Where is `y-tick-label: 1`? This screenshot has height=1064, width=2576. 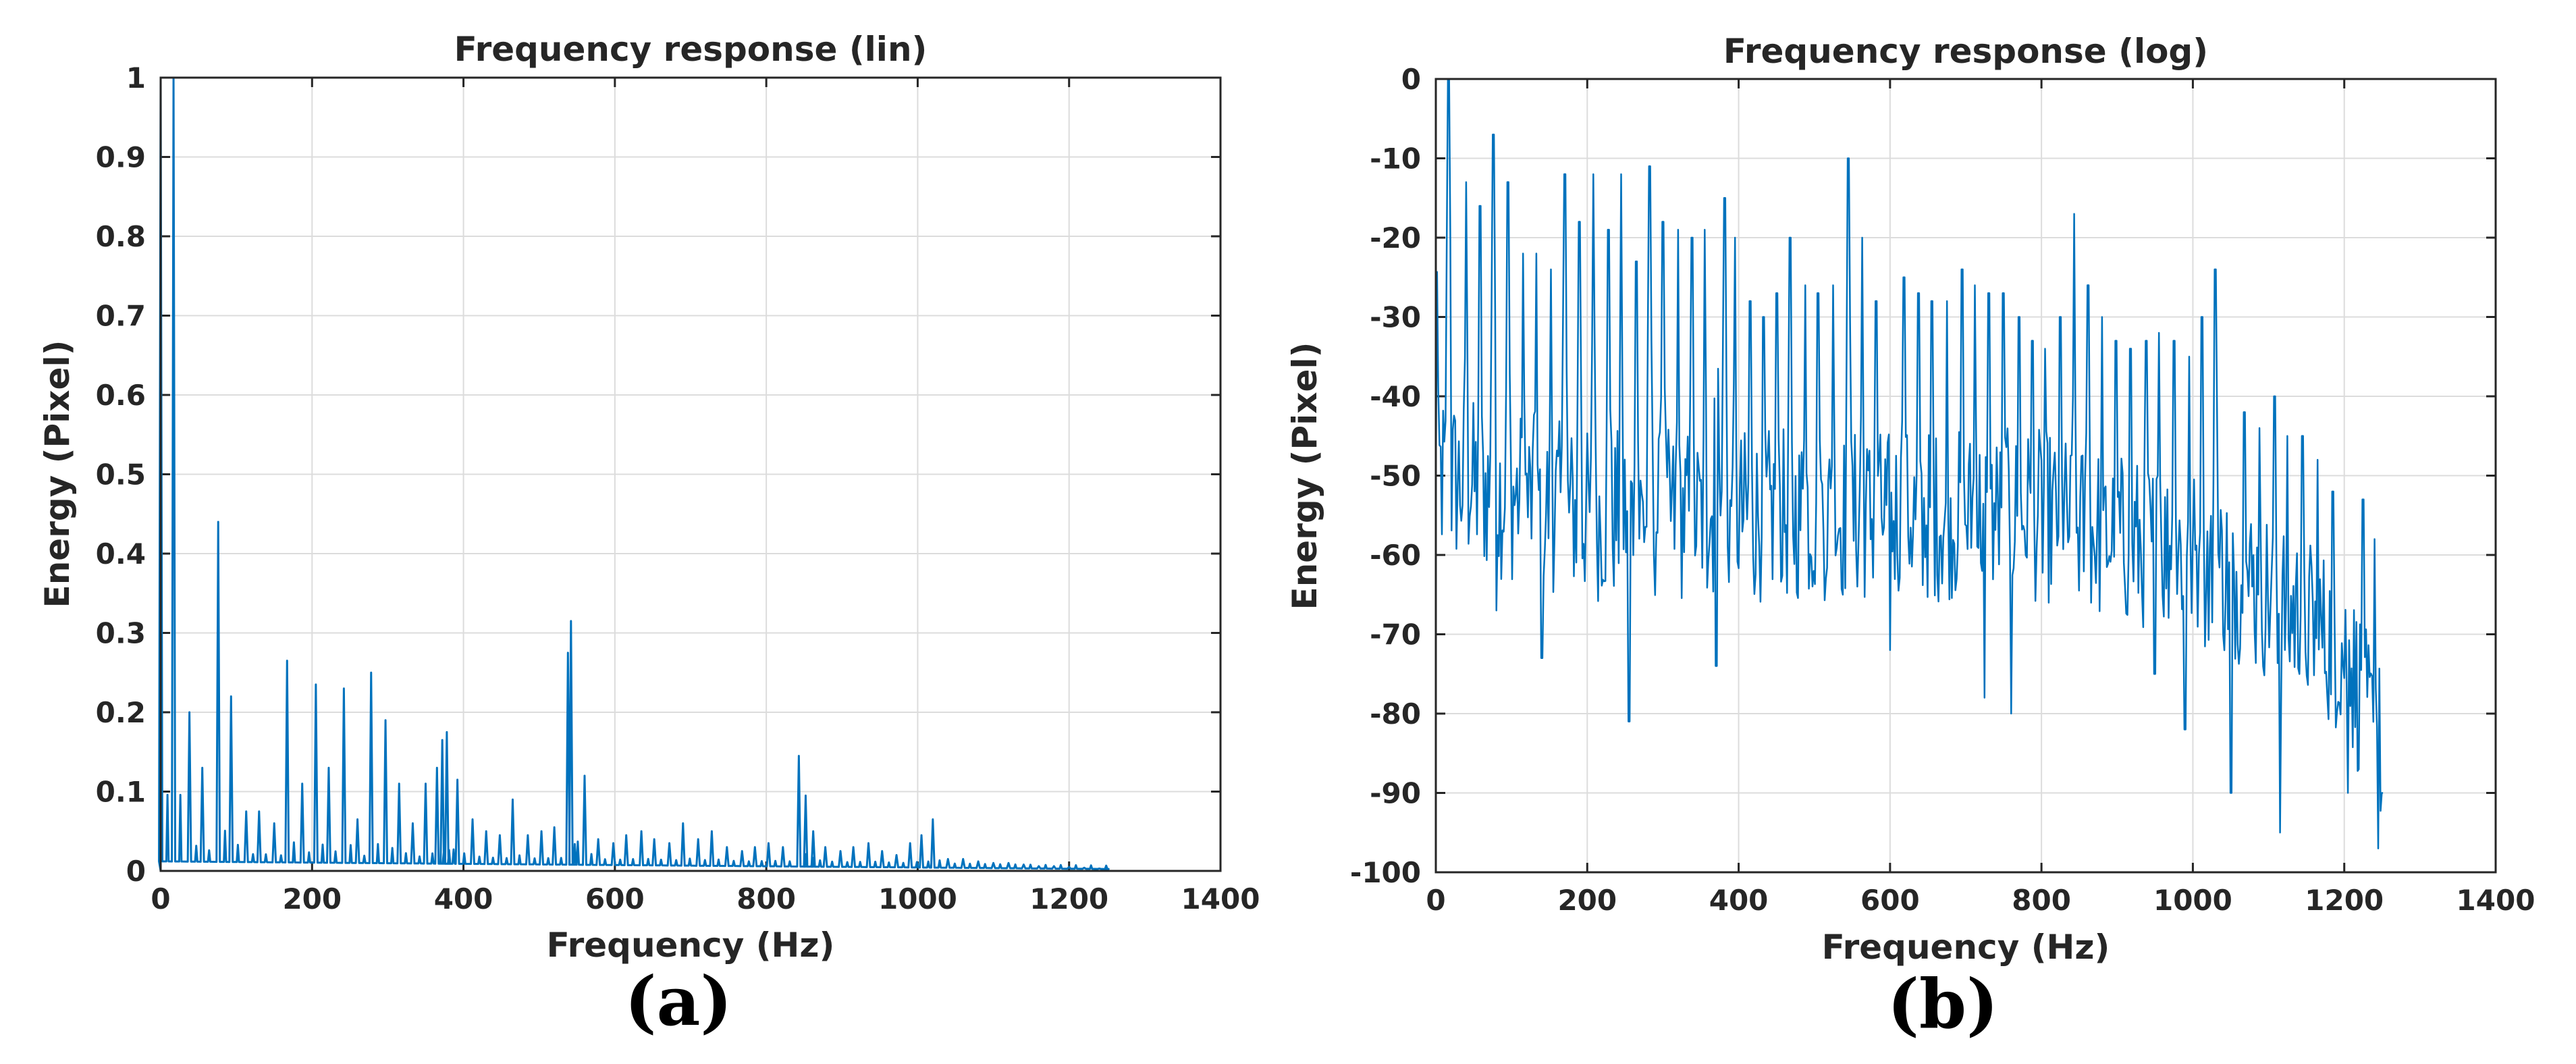 y-tick-label: 1 is located at coordinates (136, 78).